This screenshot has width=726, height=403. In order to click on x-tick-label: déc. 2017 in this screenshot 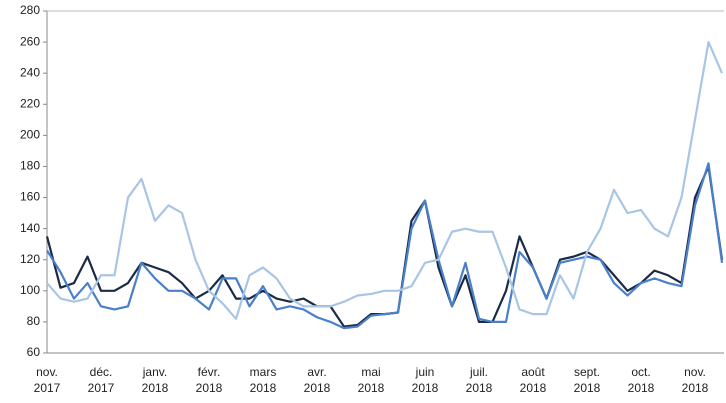, I will do `click(101, 380)`.